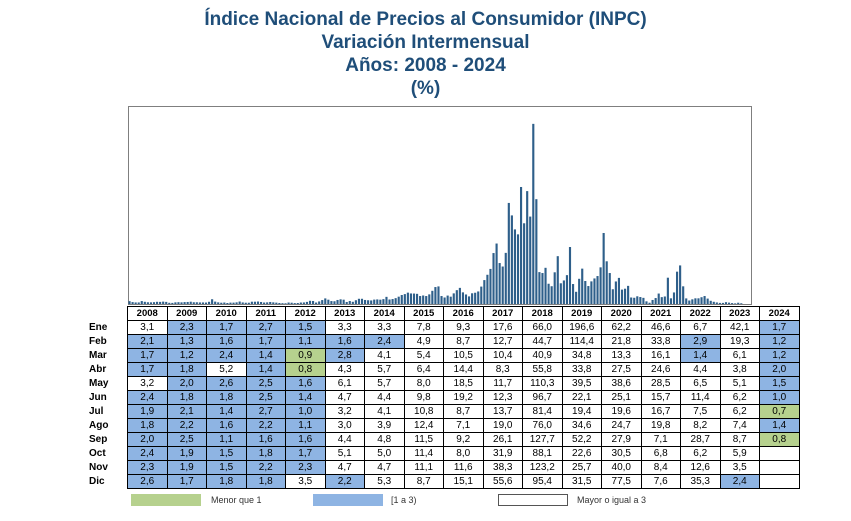 The image size is (851, 521). Describe the element at coordinates (527, 247) in the screenshot. I see `bar-2018-Nov` at that location.